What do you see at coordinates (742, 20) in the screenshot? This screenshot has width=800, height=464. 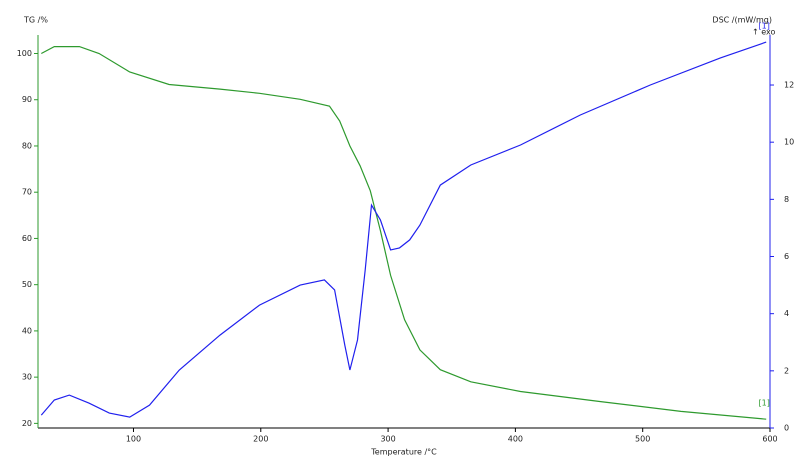 I see `y2-axis-label: DSC /(mW/mg)` at bounding box center [742, 20].